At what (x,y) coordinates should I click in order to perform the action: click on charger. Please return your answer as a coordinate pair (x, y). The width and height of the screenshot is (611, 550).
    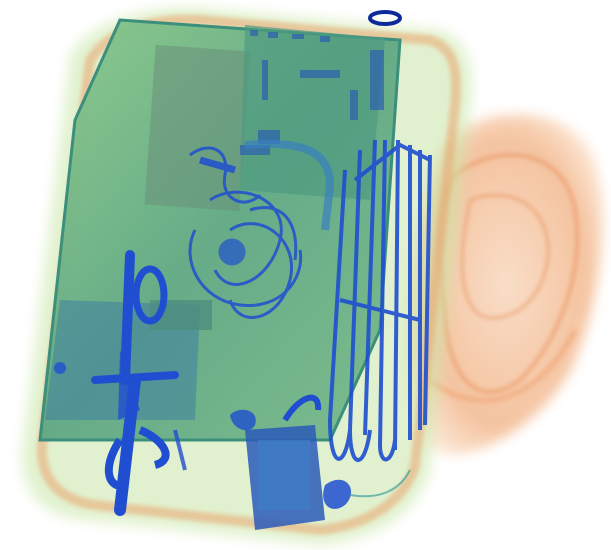
    Looking at the image, I should click on (328, 462).